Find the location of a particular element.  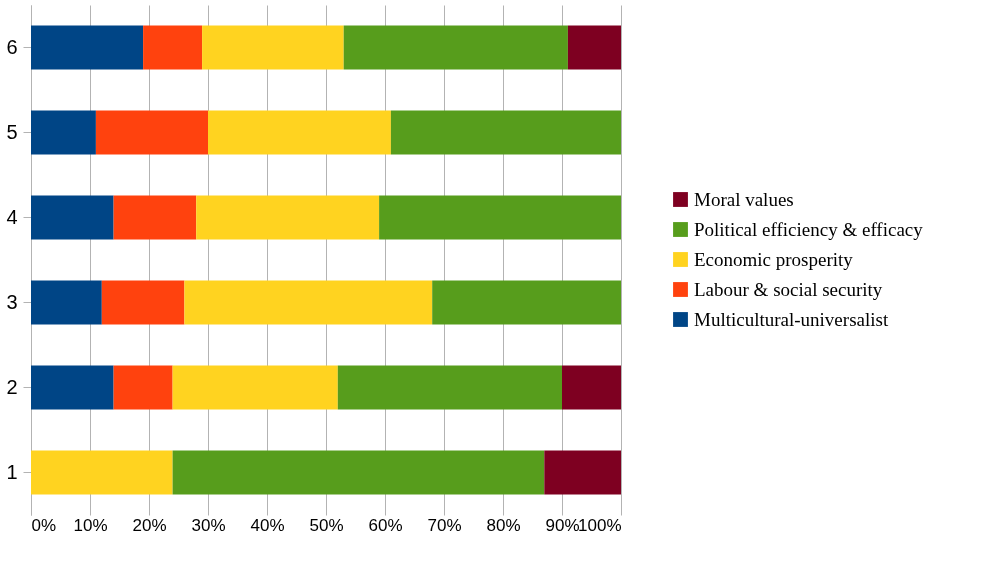

legend-label: Multicultural-universalist is located at coordinates (791, 319).